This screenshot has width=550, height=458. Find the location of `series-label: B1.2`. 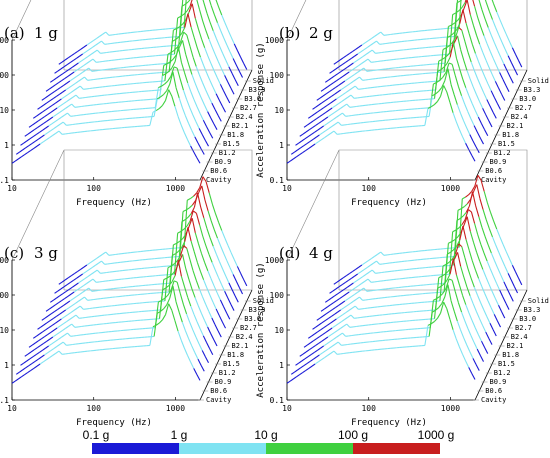

series-label: B1.2 is located at coordinates (227, 153).